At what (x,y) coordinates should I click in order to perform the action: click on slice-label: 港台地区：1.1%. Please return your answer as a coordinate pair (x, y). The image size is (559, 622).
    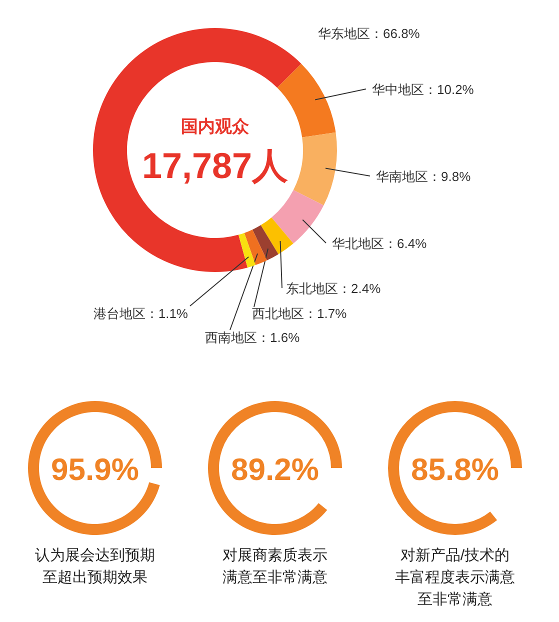
    Looking at the image, I should click on (140, 313).